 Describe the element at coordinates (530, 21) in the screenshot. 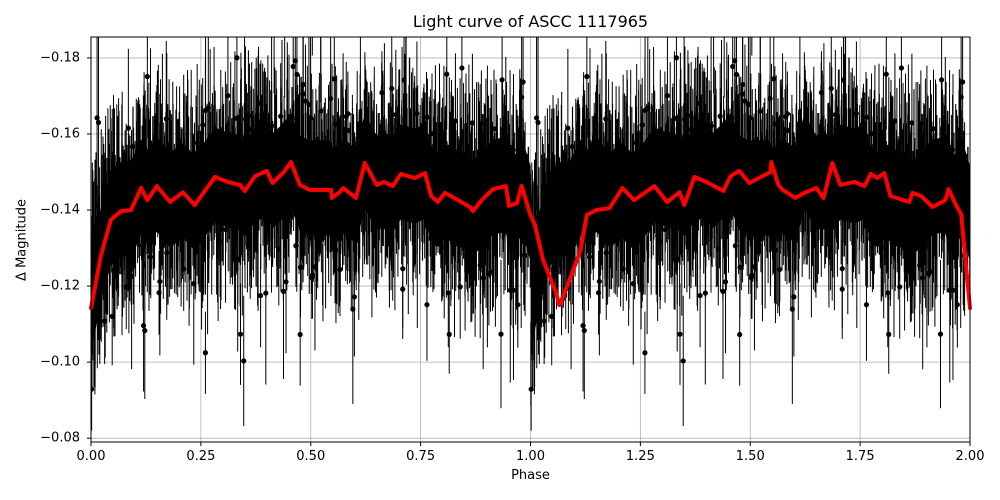

I see `chart-title: Light curve of ASCC 1117965` at that location.